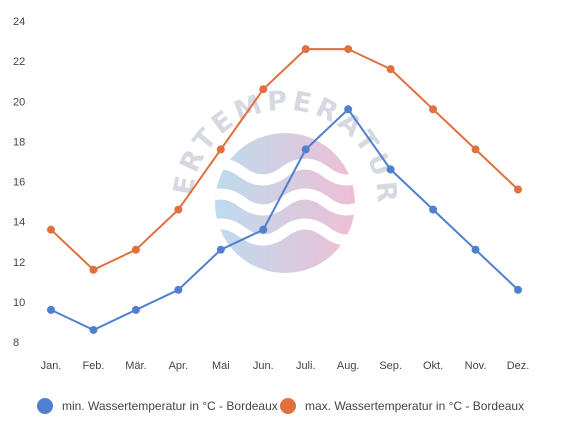  I want to click on y-axis: 8 10 12 14 16 18 20 22 24, so click(19, 182).